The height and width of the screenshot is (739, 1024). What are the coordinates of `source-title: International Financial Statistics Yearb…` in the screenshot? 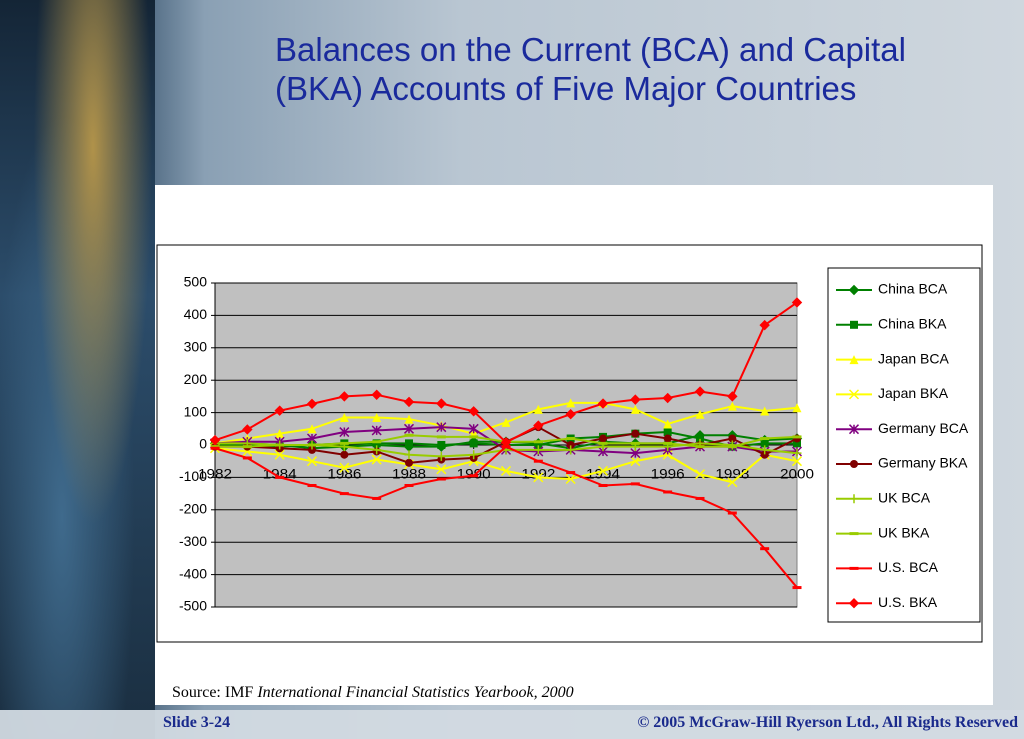 It's located at (415, 692).